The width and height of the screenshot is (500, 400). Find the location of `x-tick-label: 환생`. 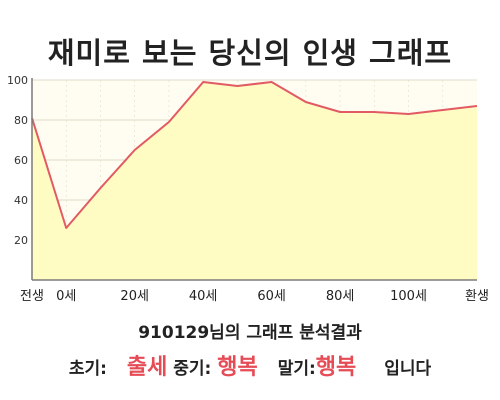

x-tick-label: 환생 is located at coordinates (477, 296).